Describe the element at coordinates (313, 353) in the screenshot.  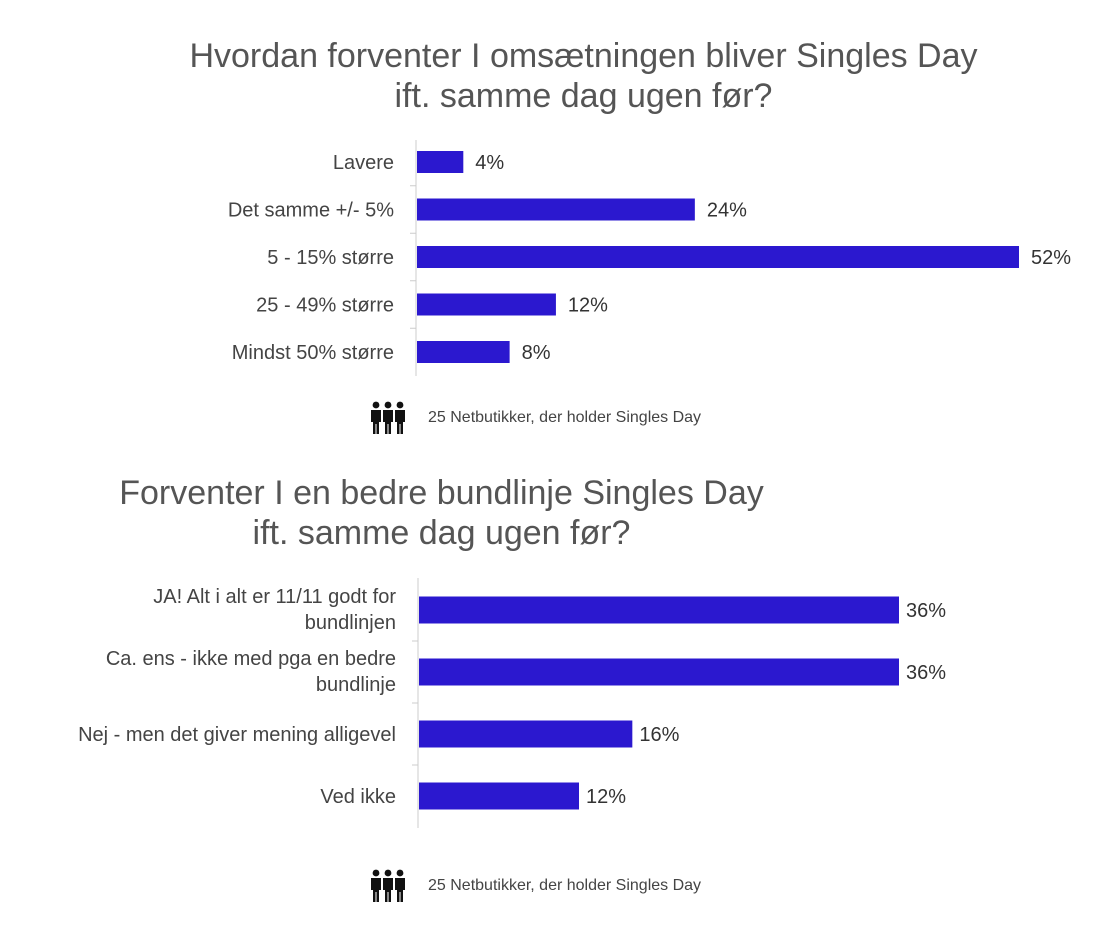
I see `chart1-category-label: Mindst 50% større` at that location.